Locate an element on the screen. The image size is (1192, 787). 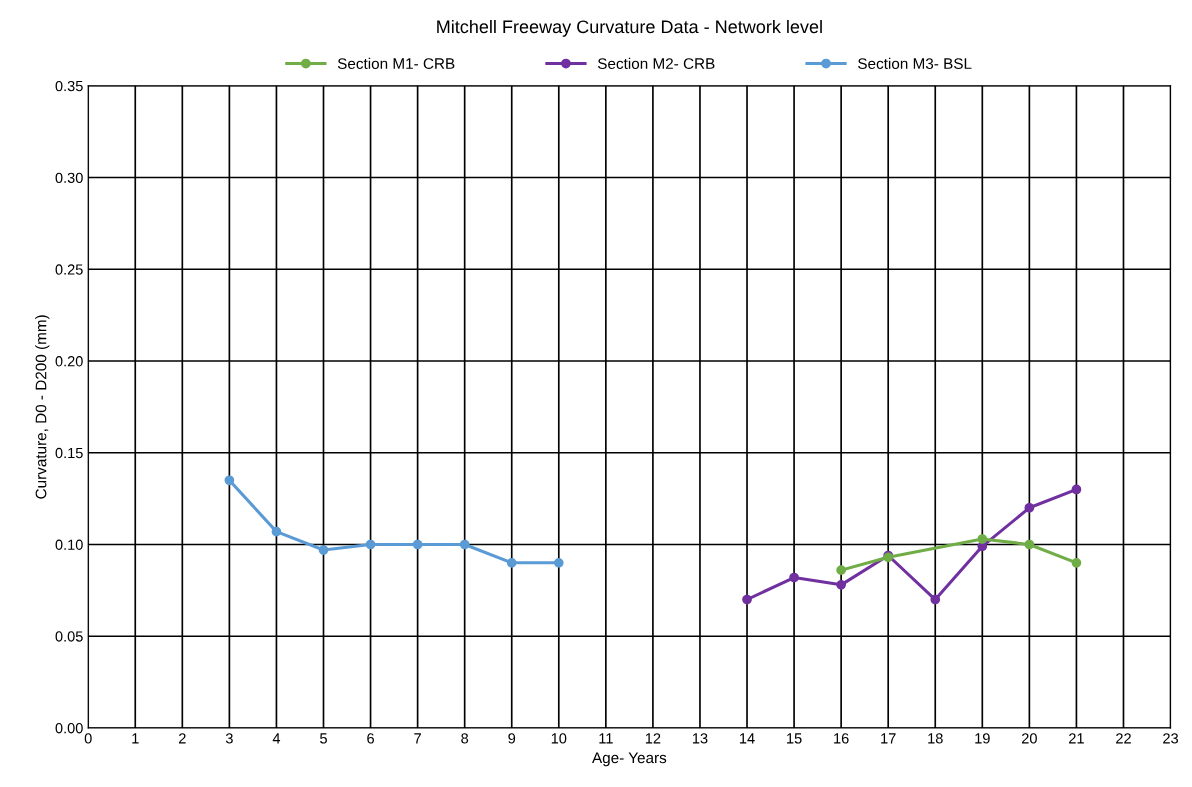
legend-label: Section M2- CRB is located at coordinates (656, 63).